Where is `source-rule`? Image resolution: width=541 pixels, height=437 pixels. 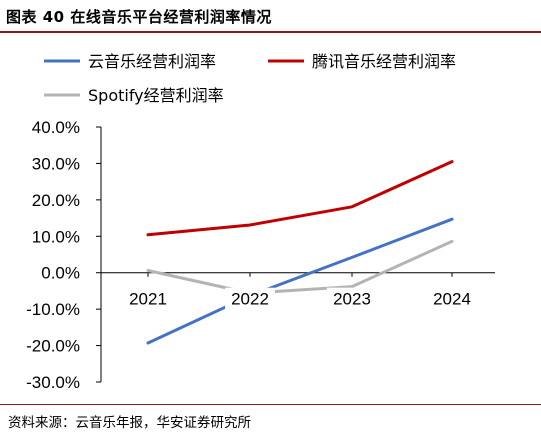 source-rule is located at coordinates (270, 404).